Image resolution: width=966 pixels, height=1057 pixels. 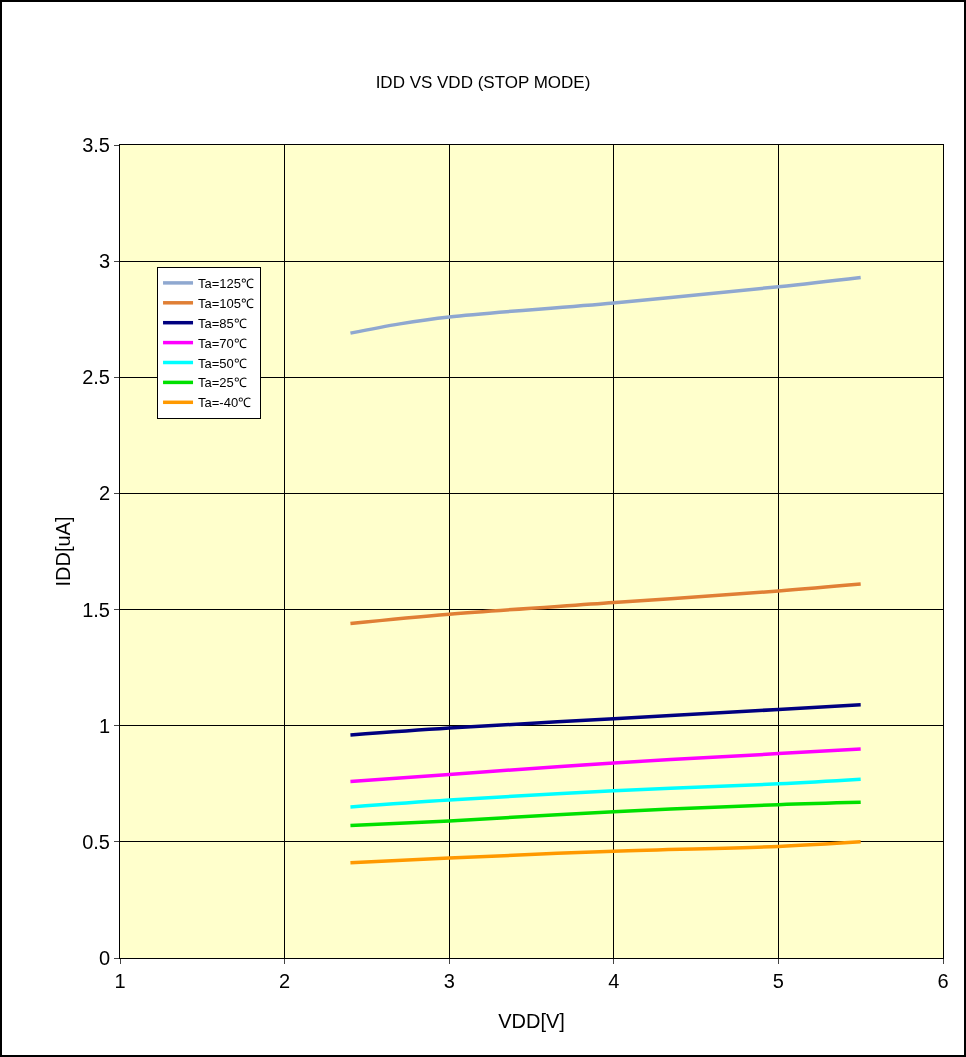 What do you see at coordinates (226, 303) in the screenshot?
I see `legend-label: Ta=105℃` at bounding box center [226, 303].